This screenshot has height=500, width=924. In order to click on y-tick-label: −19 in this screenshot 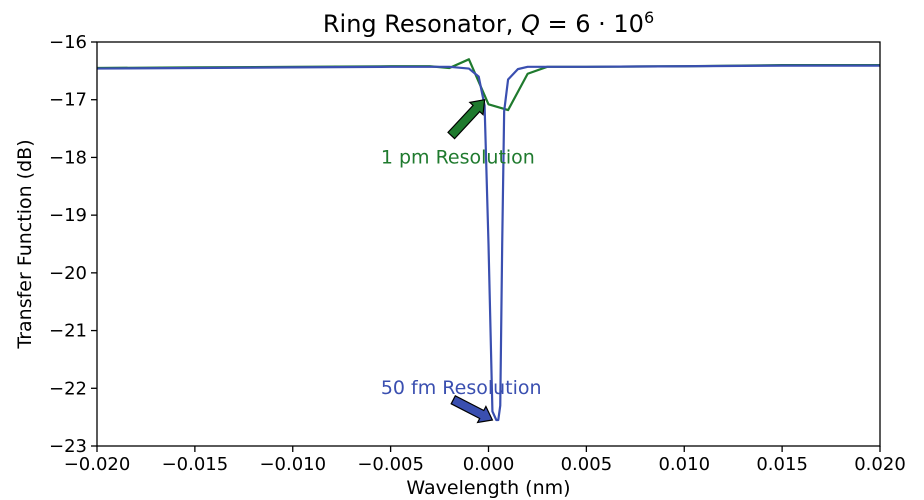, I will do `click(68, 215)`.